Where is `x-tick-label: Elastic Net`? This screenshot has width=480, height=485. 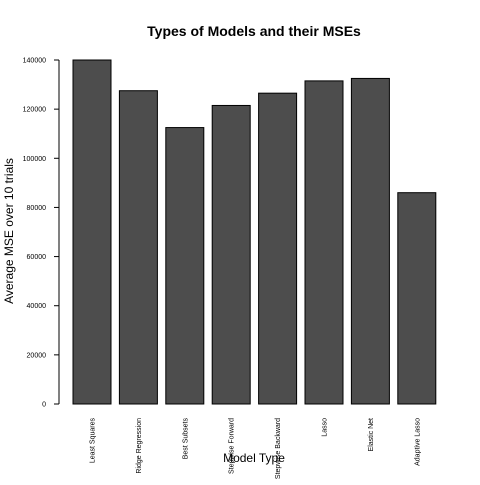
x-tick-label: Elastic Net is located at coordinates (371, 435).